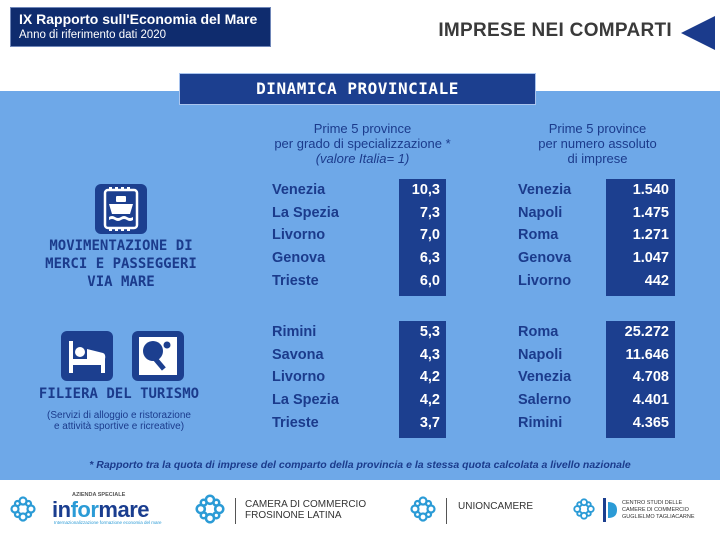 The width and height of the screenshot is (720, 540). I want to click on tourism-abs-provinces: Roma Napoli Venezia Salerno Rimini, so click(563, 377).